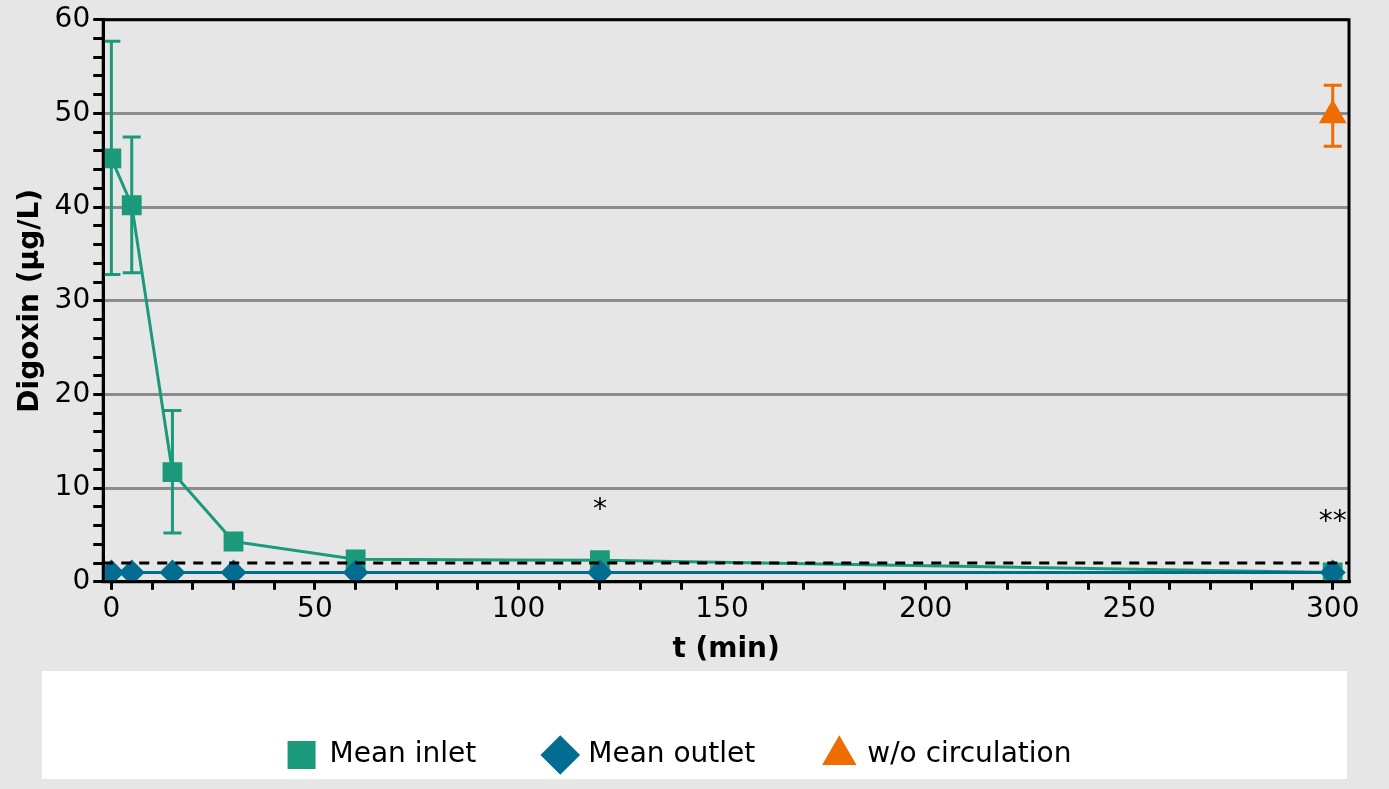  What do you see at coordinates (72, 111) in the screenshot?
I see `y-tick-label: 50` at bounding box center [72, 111].